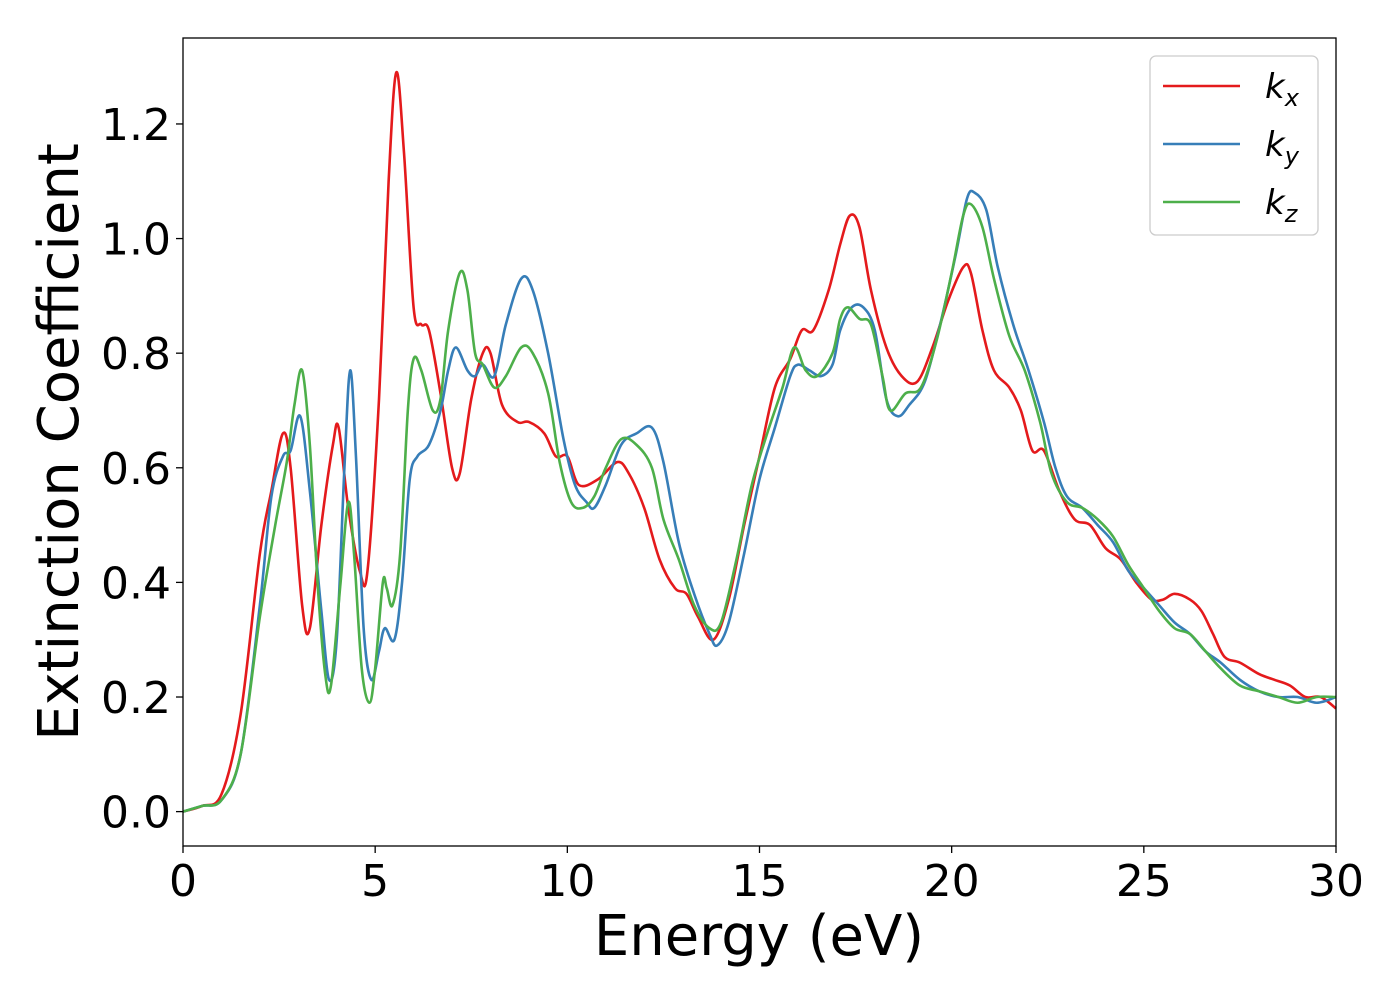  Describe the element at coordinates (375, 881) in the screenshot. I see `x-tick-label: 5` at that location.